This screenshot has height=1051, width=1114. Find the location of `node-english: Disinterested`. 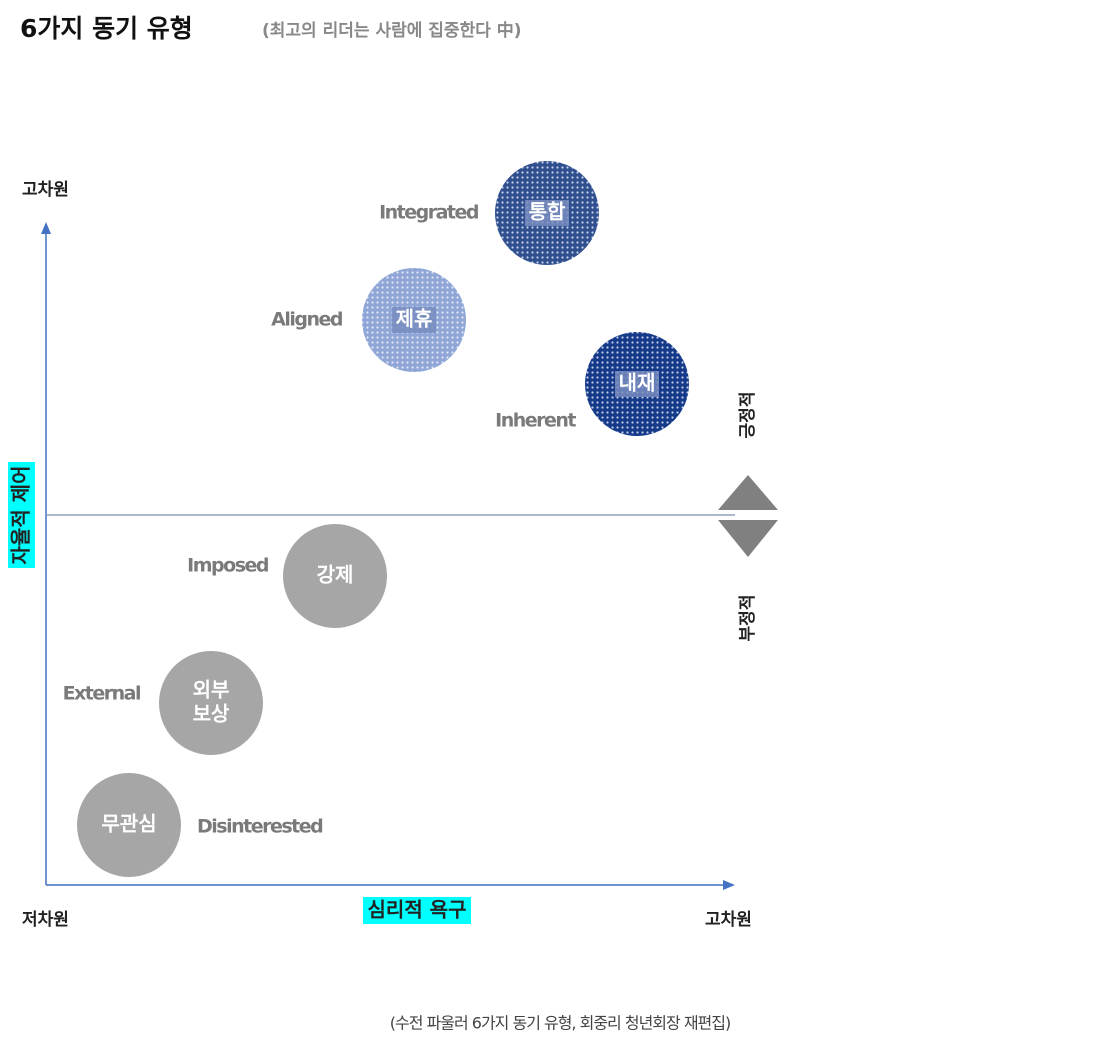

node-english: Disinterested is located at coordinates (259, 827).